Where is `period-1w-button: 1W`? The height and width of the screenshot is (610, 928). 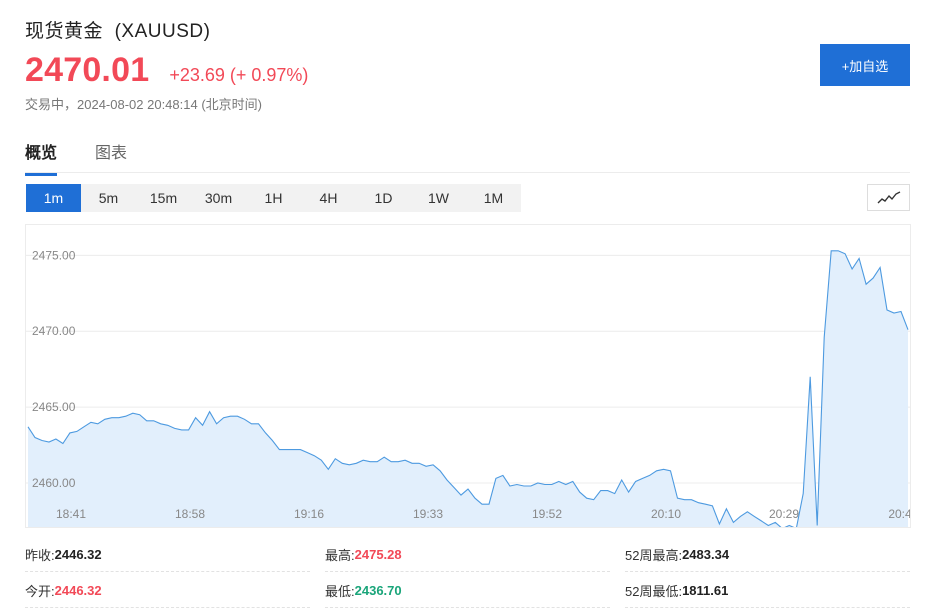
period-1w-button: 1W is located at coordinates (438, 198).